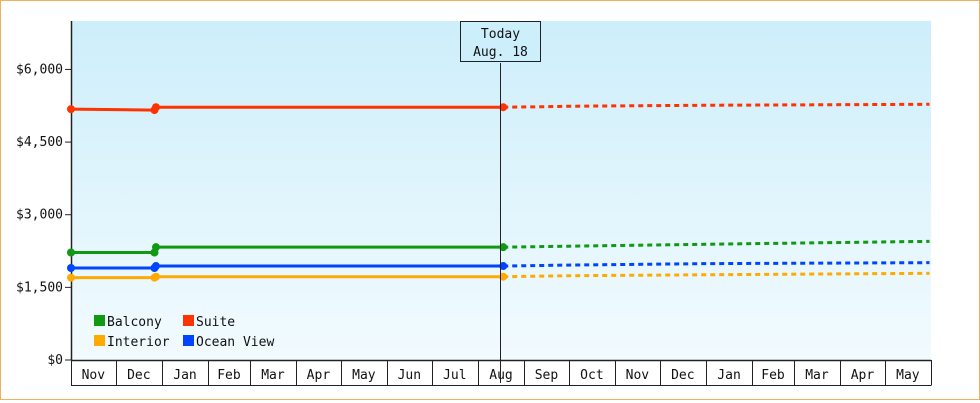 The width and height of the screenshot is (980, 403). I want to click on today-marker: Today Aug. 18, so click(500, 202).